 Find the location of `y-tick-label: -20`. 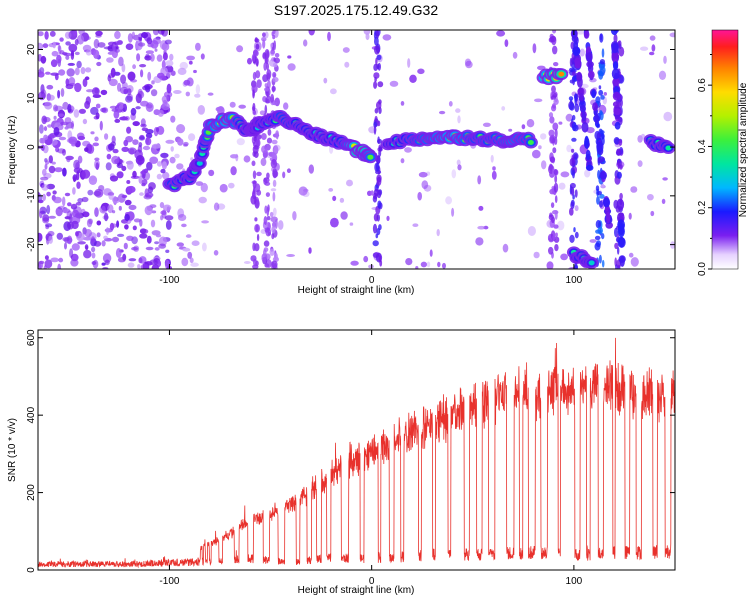

y-tick-label: -20 is located at coordinates (31, 244).